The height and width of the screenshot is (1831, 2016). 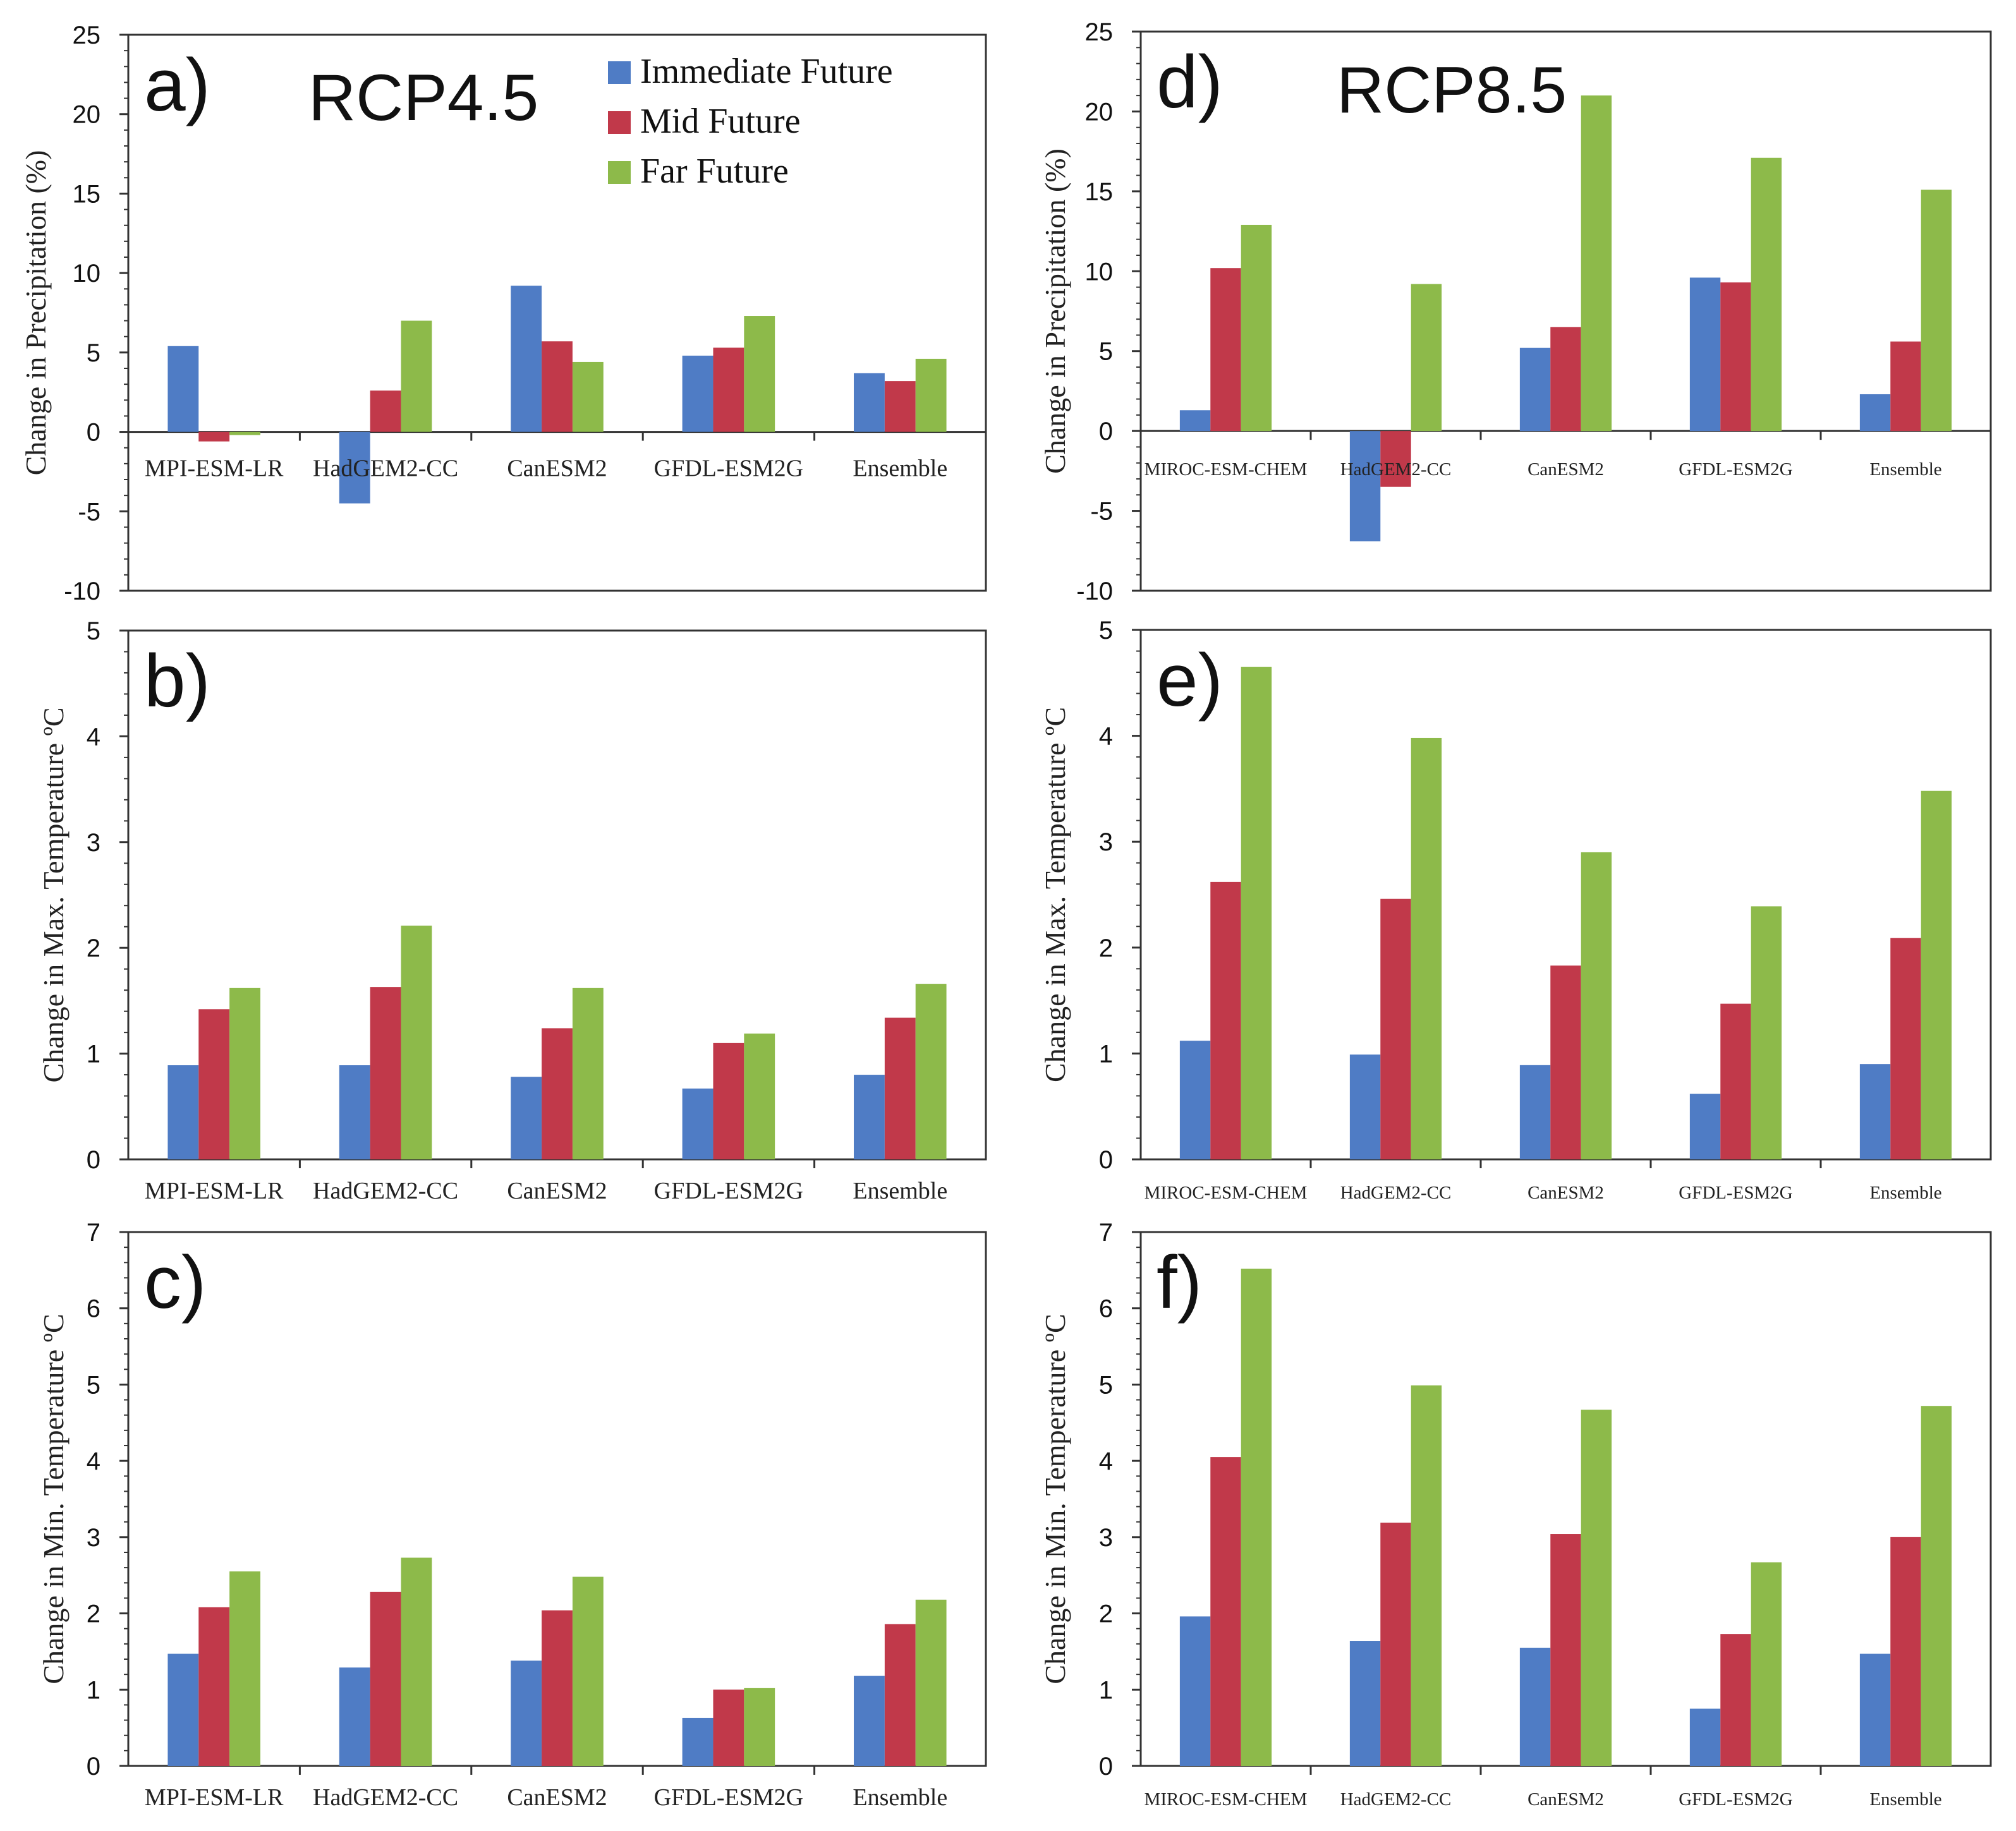 What do you see at coordinates (1226, 1799) in the screenshot?
I see `category-label: MIROC-ESM-CHEM` at bounding box center [1226, 1799].